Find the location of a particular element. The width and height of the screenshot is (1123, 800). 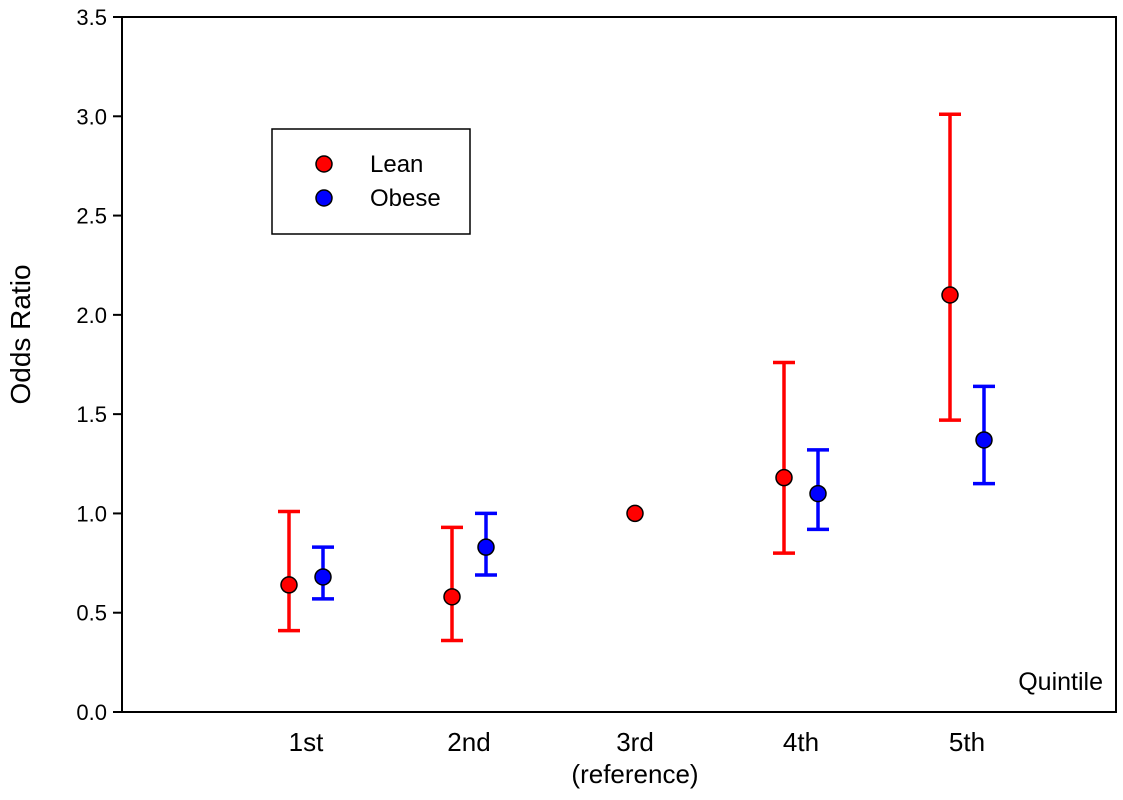

x-tick-label: 2nd is located at coordinates (468, 742).